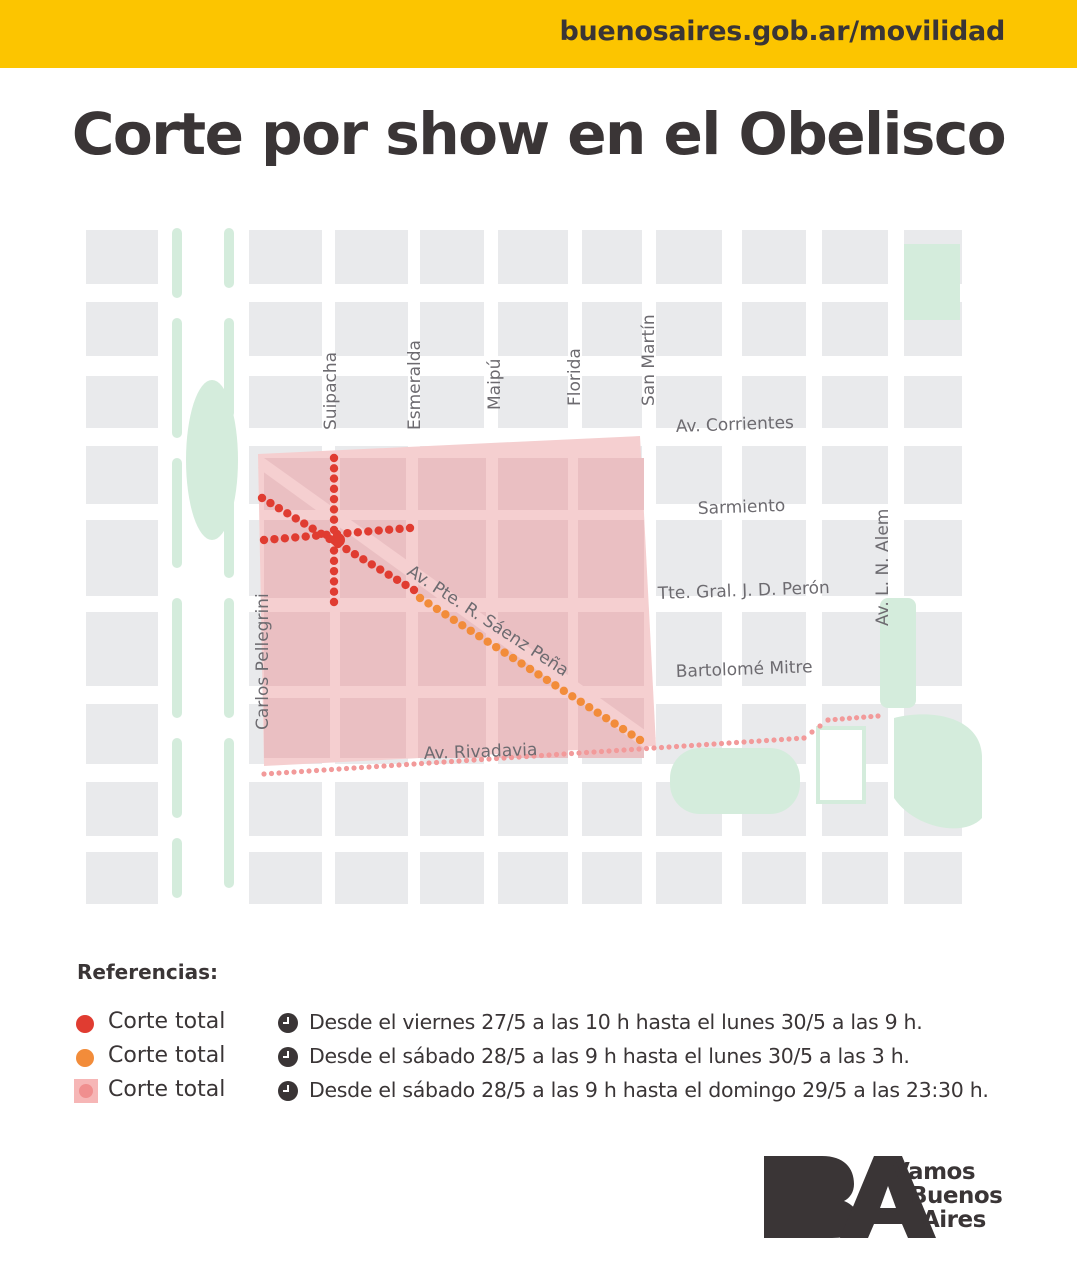 This screenshot has height=1280, width=1077. Describe the element at coordinates (933, 1172) in the screenshot. I see `logo-text-vamos: Vamos` at that location.